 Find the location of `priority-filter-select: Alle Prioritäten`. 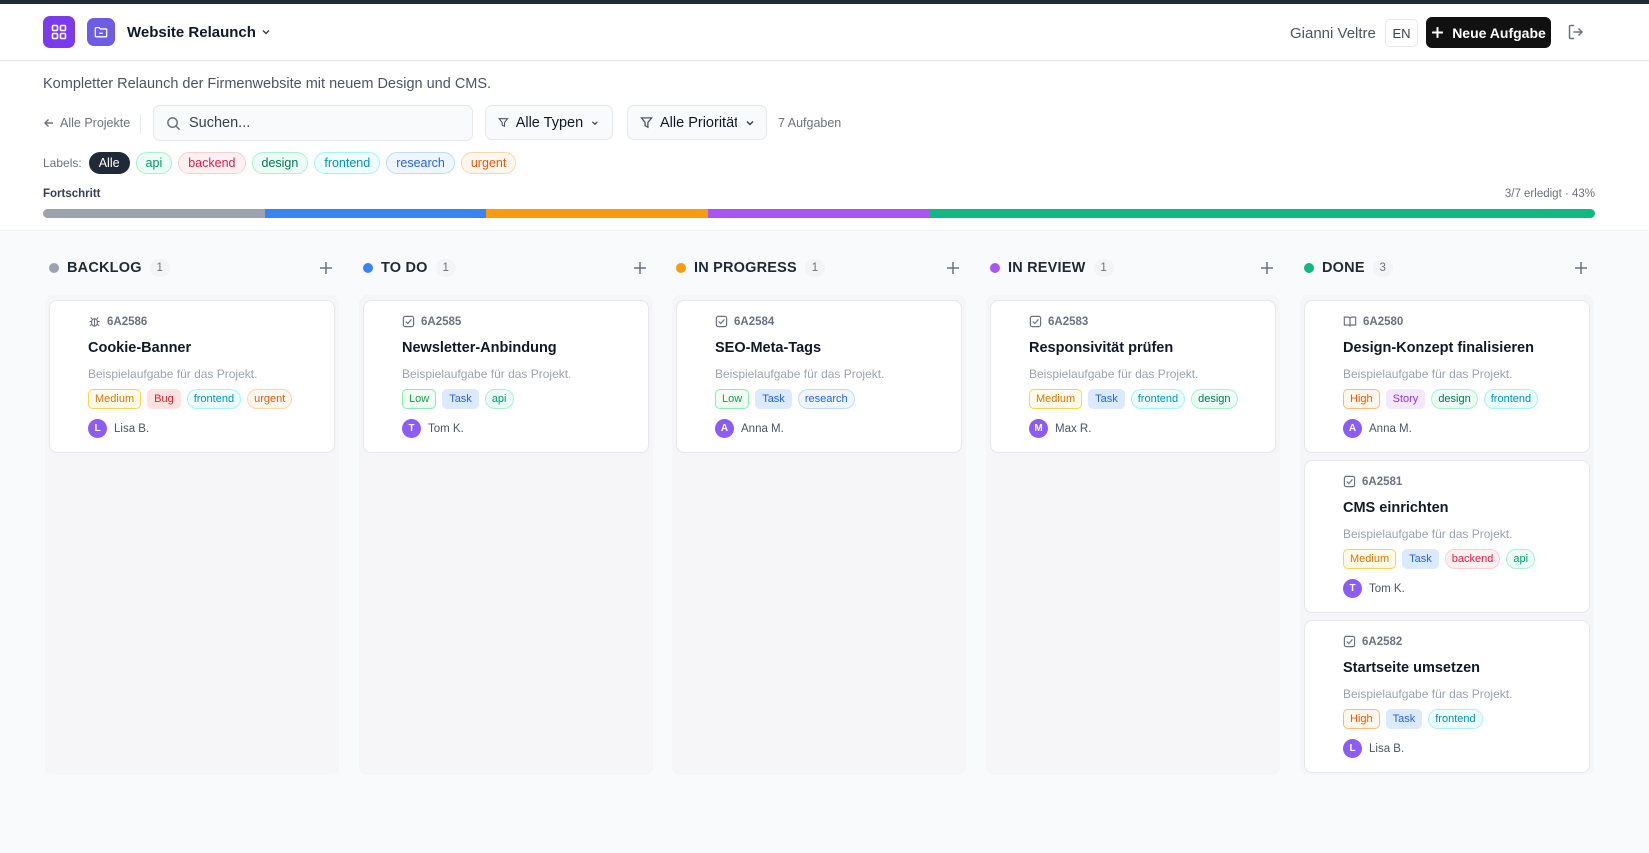

priority-filter-select: Alle Prioritäten is located at coordinates (697, 122).